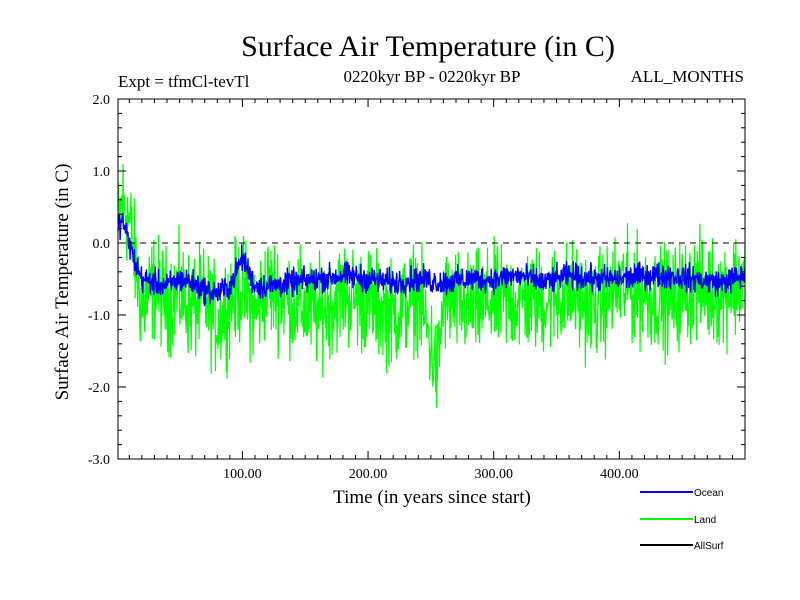 This screenshot has height=600, width=800. Describe the element at coordinates (184, 81) in the screenshot. I see `expt-label: Expt = tfmCl-tevTl` at that location.